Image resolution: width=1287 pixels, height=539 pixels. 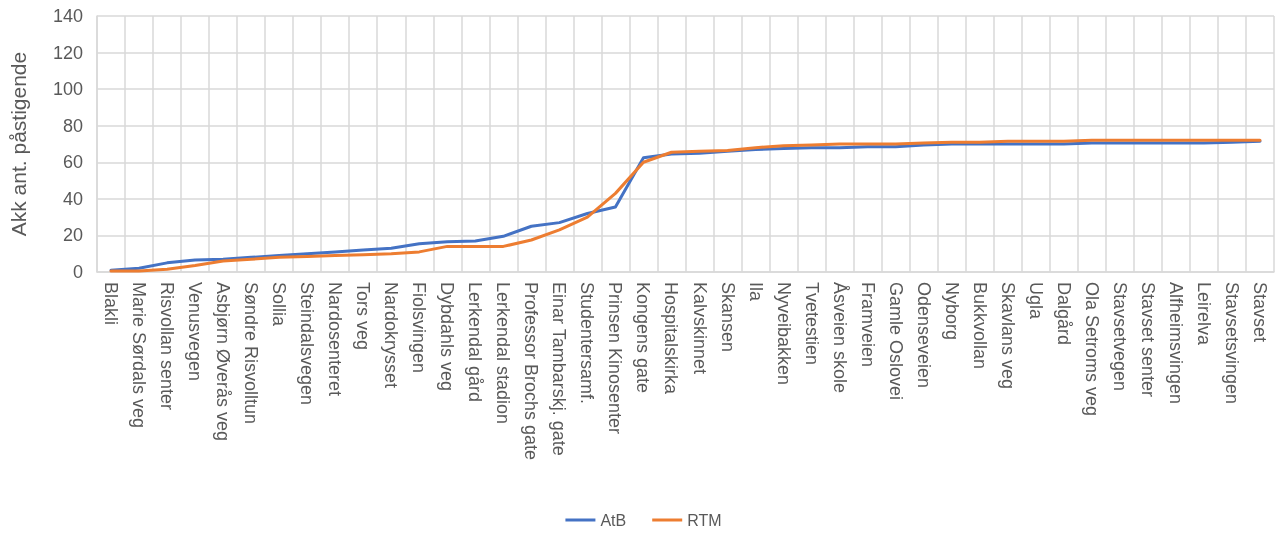 I want to click on x-tick-label: Nyveibakken, so click(x=783, y=334).